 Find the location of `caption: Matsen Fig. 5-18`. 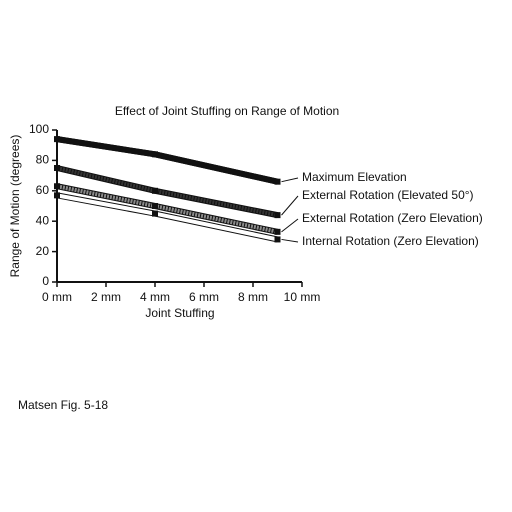

caption: Matsen Fig. 5-18 is located at coordinates (63, 405).